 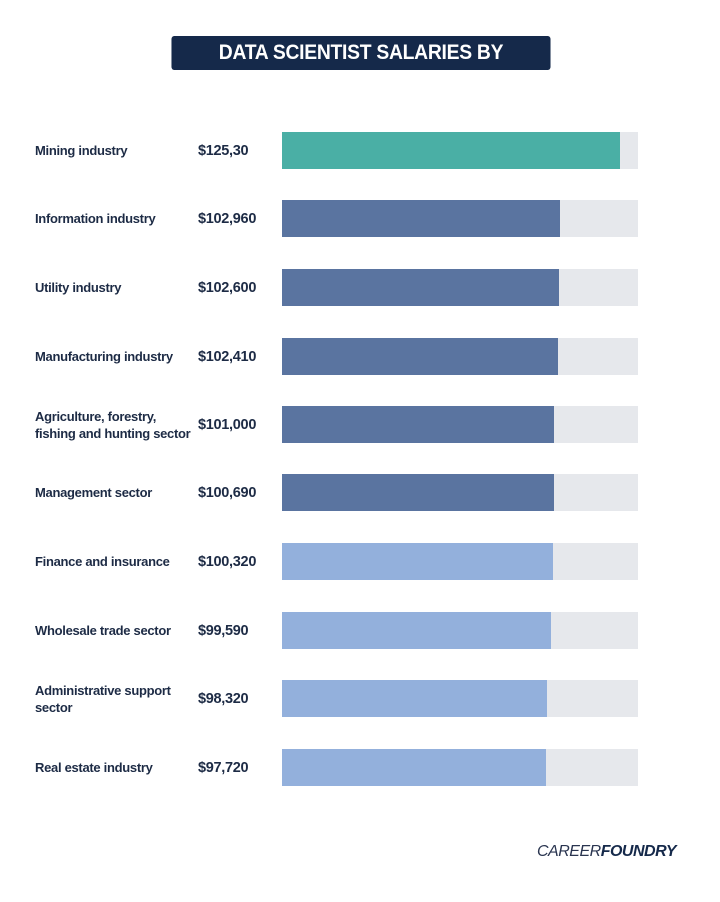 I want to click on category-label: Wholesale trade sector, so click(x=103, y=630).